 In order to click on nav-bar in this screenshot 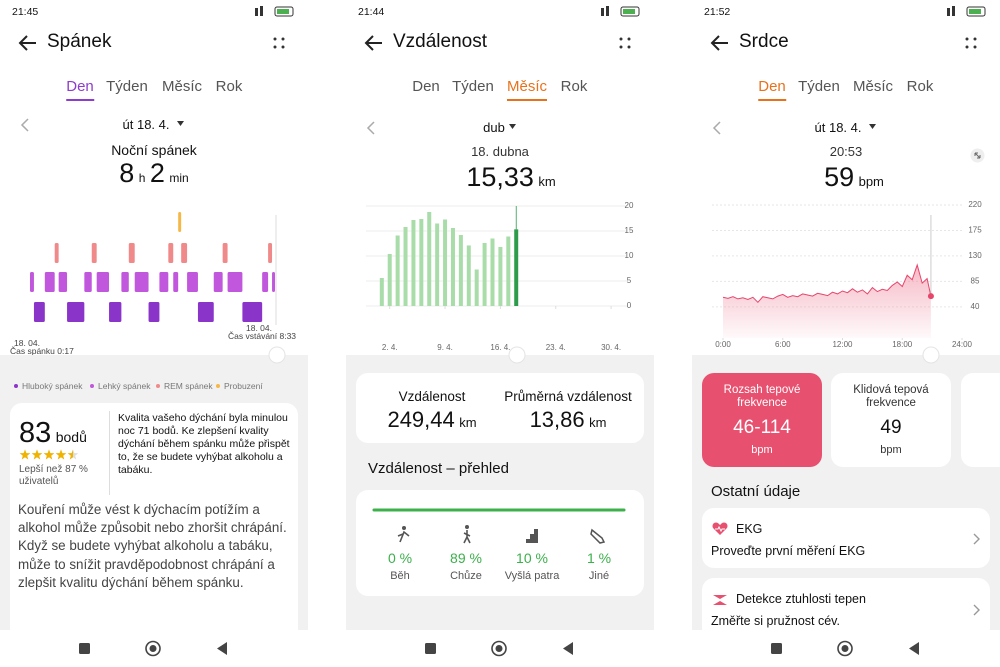, I will do `click(500, 648)`.